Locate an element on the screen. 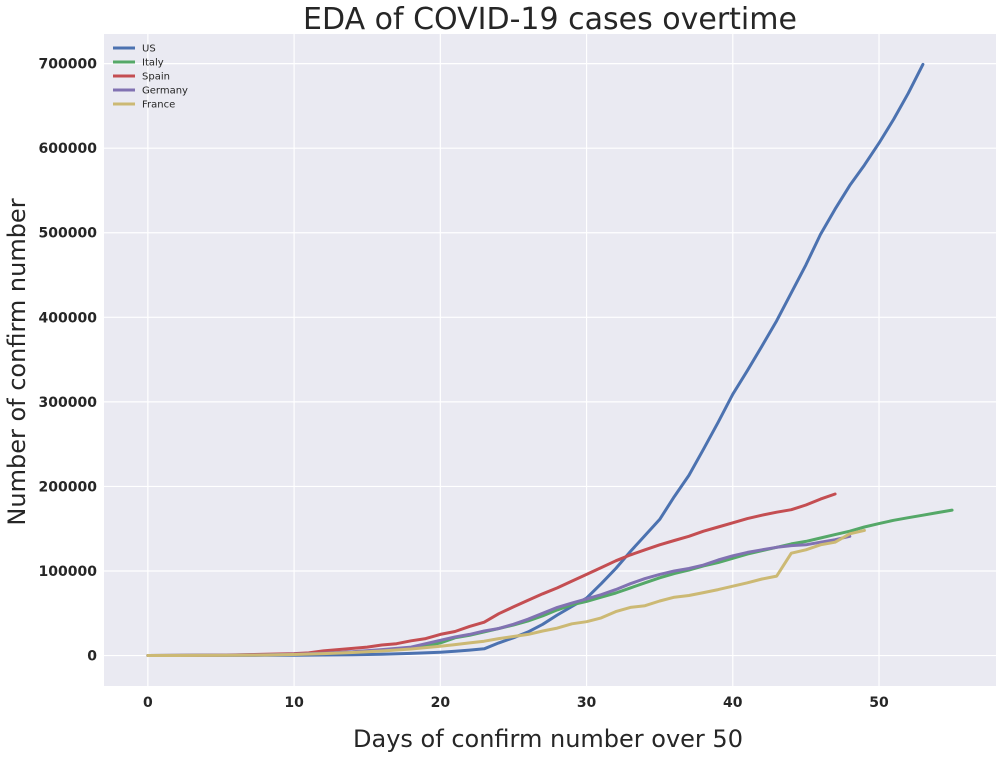  x-tick-label: 50 is located at coordinates (879, 703).